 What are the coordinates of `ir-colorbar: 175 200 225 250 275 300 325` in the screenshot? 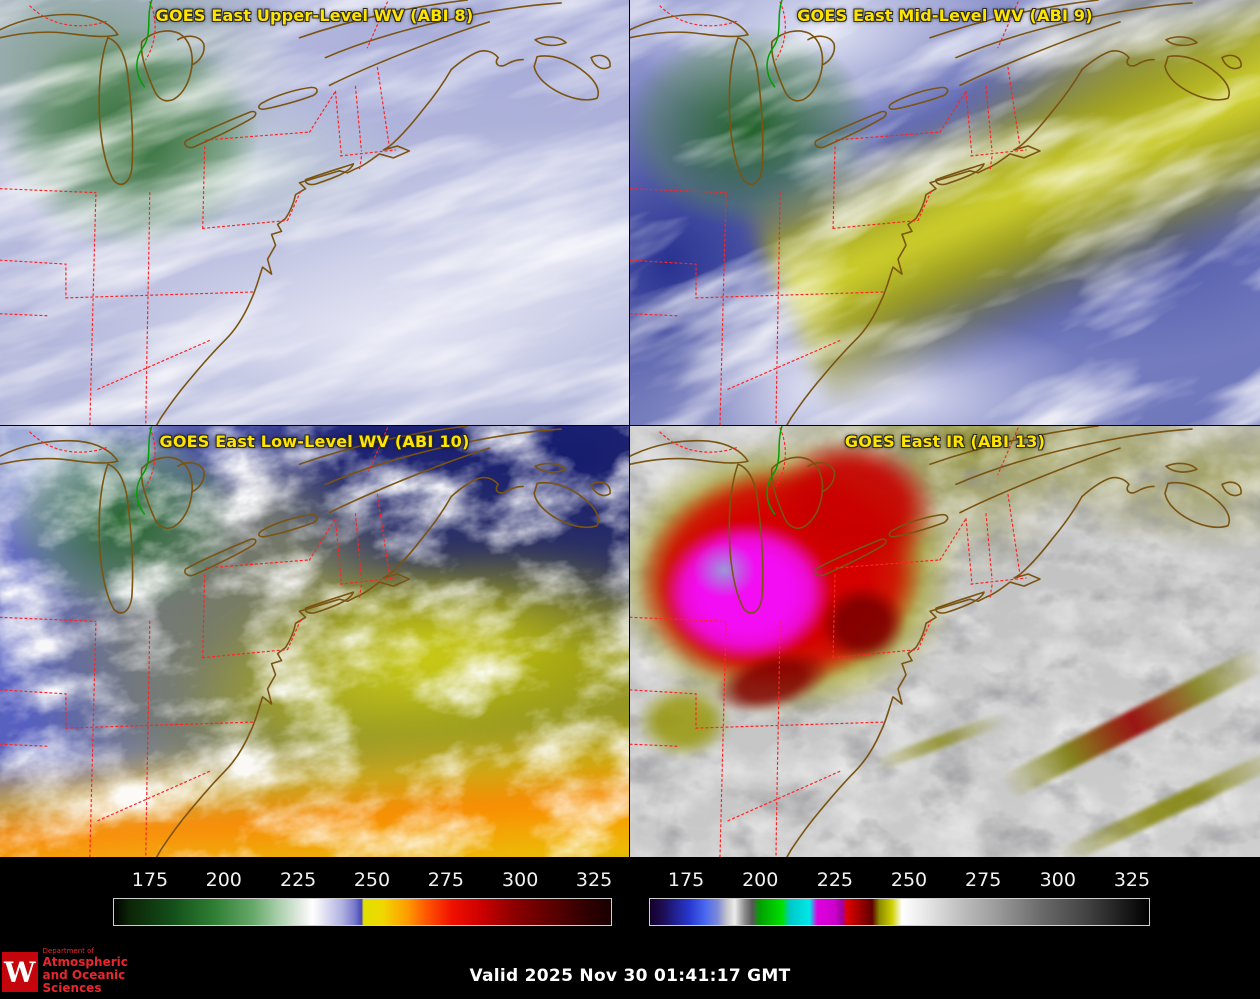 It's located at (899, 897).